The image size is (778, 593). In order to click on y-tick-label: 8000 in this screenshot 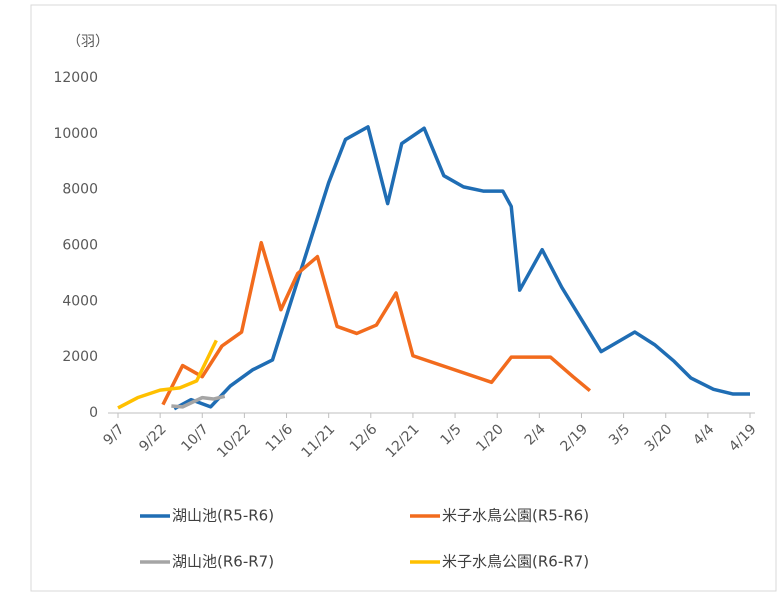, I will do `click(80, 190)`.